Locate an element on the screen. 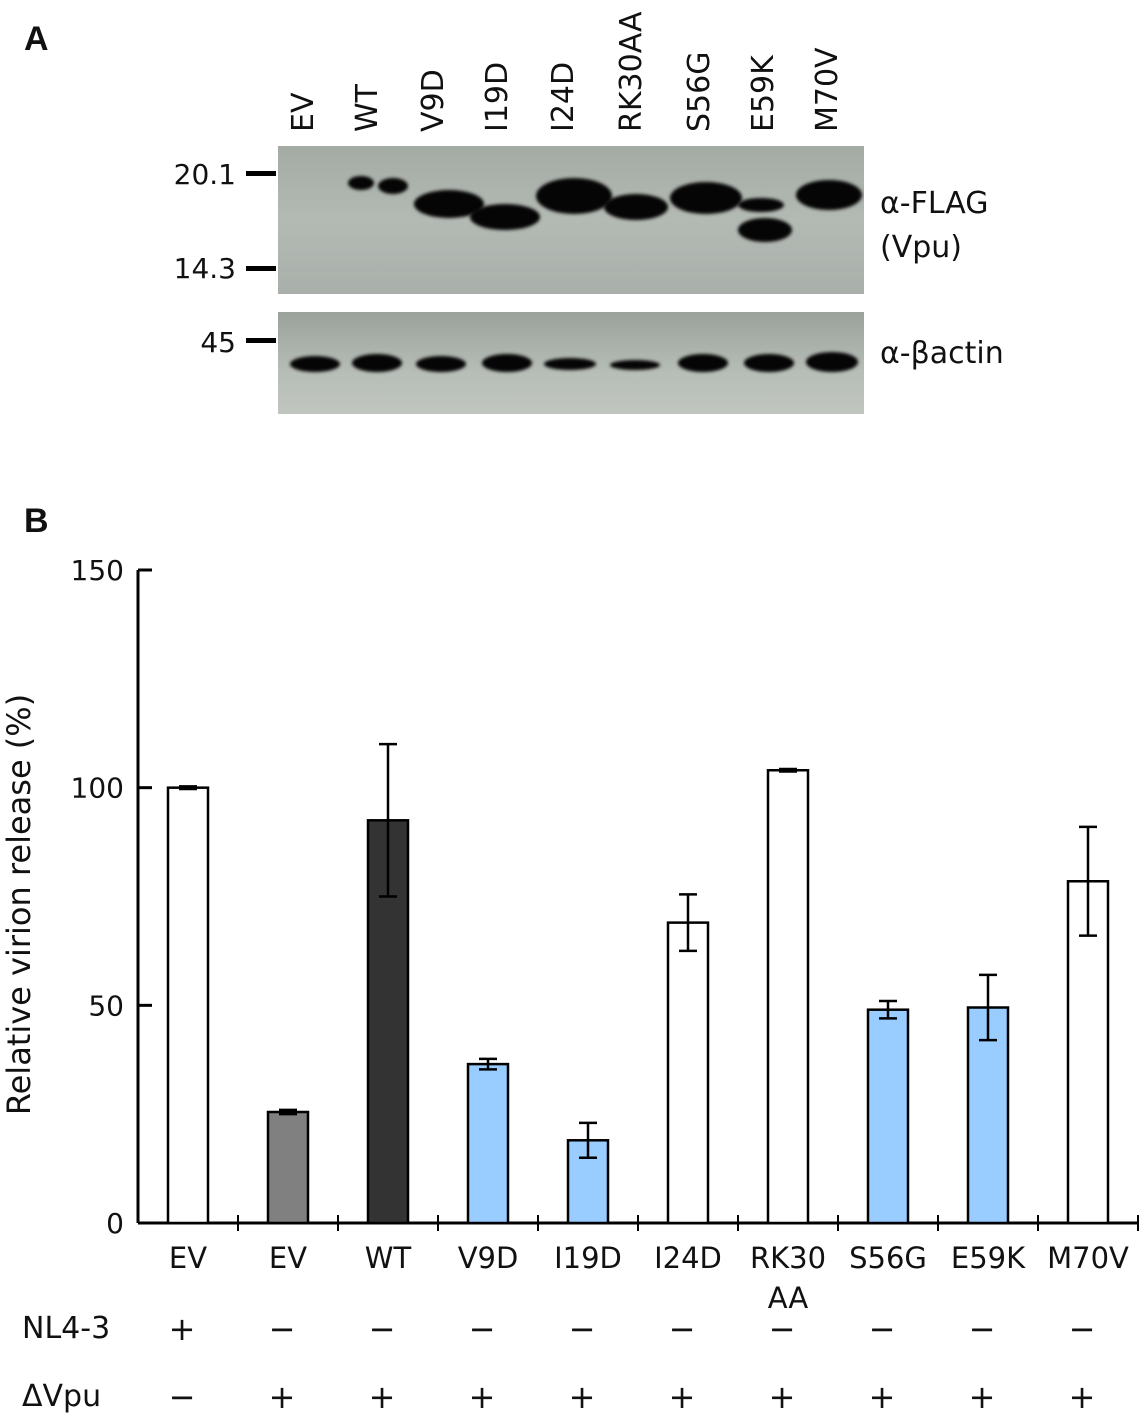 This screenshot has width=1144, height=1414. actin-band-i19d is located at coordinates (507, 363).